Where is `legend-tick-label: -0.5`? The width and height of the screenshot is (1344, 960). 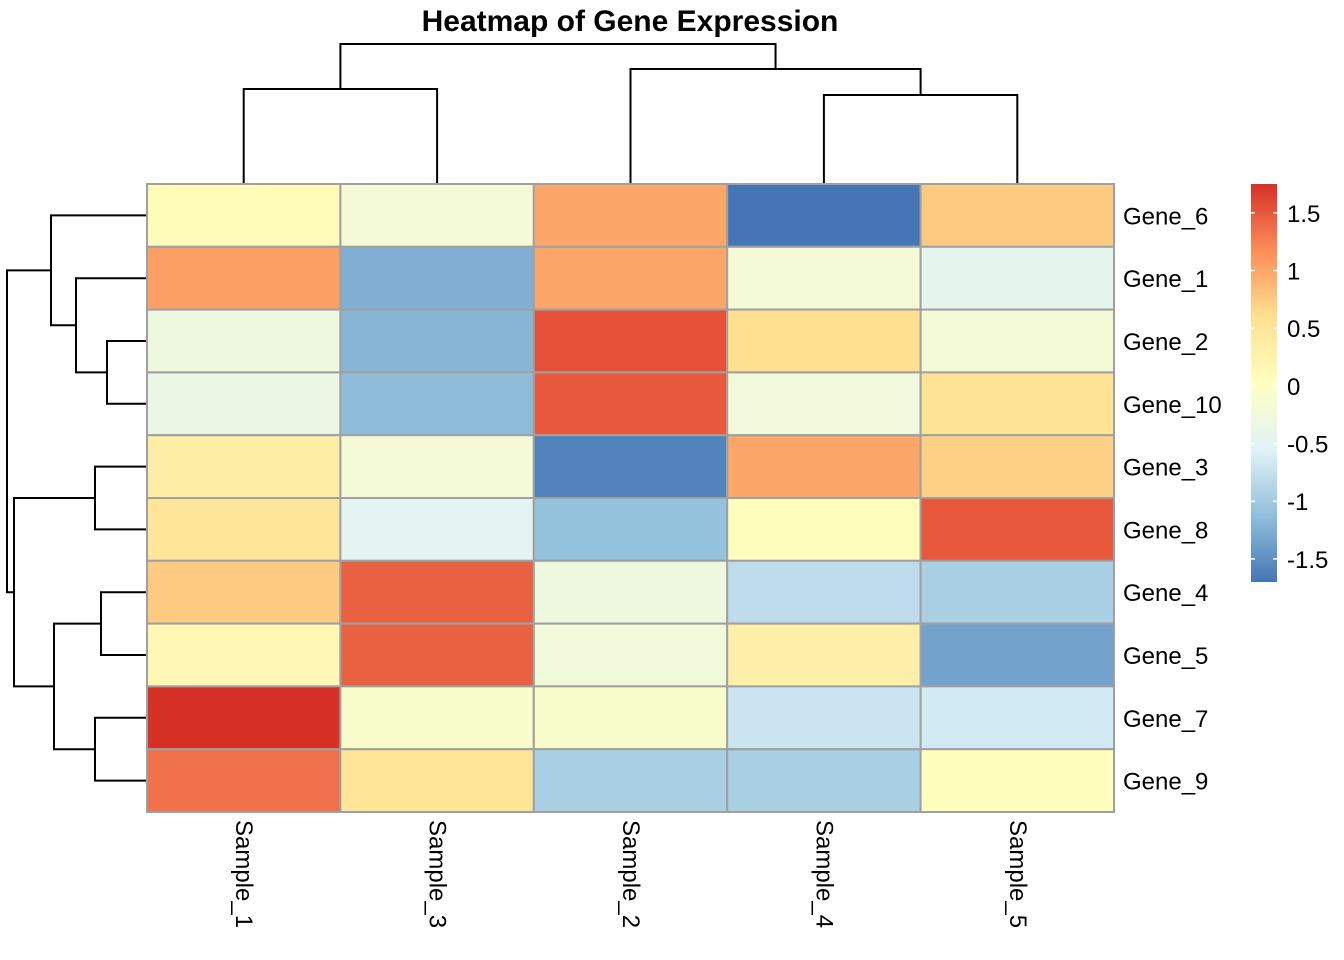 legend-tick-label: -0.5 is located at coordinates (1307, 445).